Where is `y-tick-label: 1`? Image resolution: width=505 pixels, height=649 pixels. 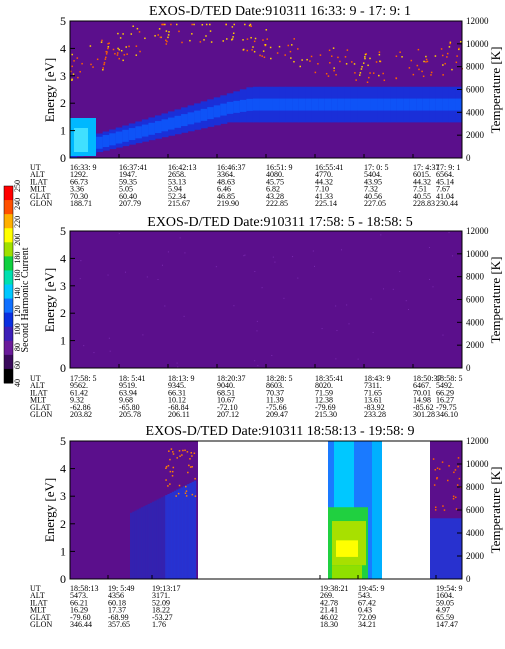 y-tick-label: 1 is located at coordinates (63, 341).